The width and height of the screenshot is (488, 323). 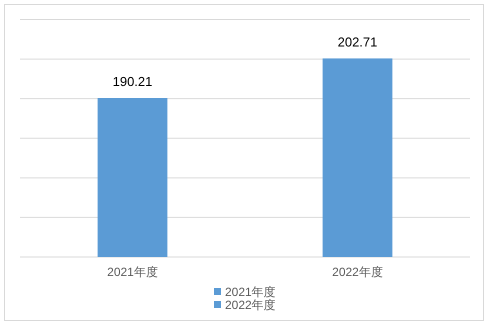 What do you see at coordinates (358, 42) in the screenshot?
I see `data-label: 202.71` at bounding box center [358, 42].